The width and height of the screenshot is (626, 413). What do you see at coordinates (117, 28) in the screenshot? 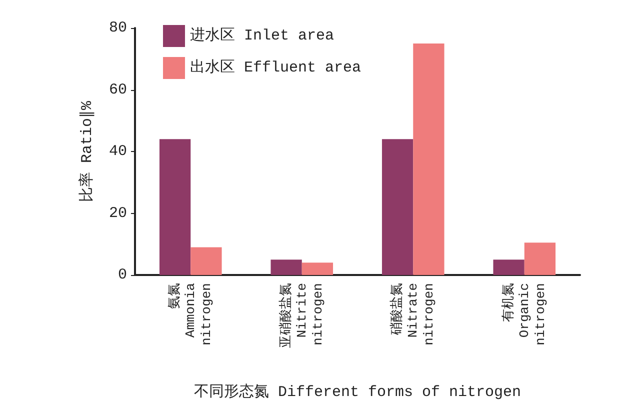
I see `y-tick-label: 80` at bounding box center [117, 28].